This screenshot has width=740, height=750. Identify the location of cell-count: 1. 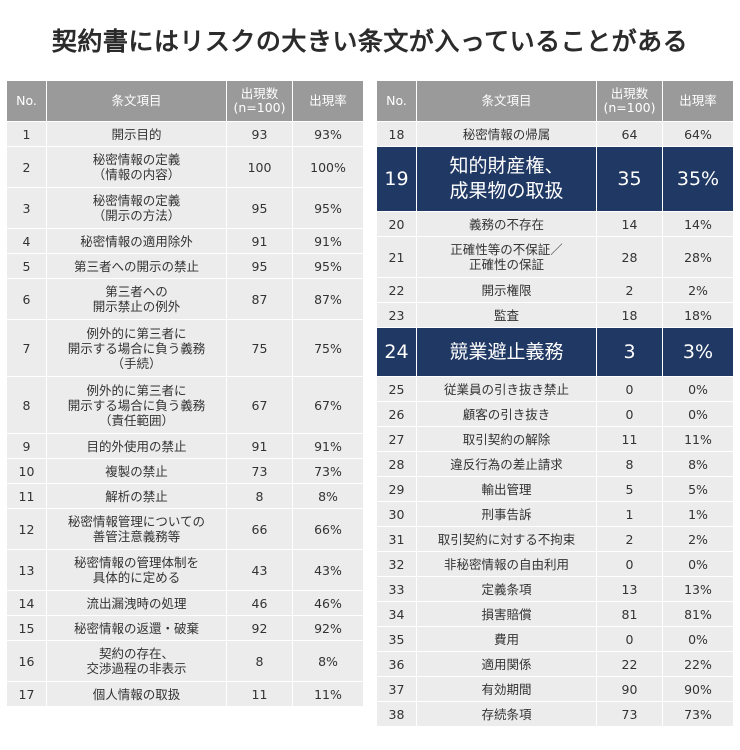
(630, 514).